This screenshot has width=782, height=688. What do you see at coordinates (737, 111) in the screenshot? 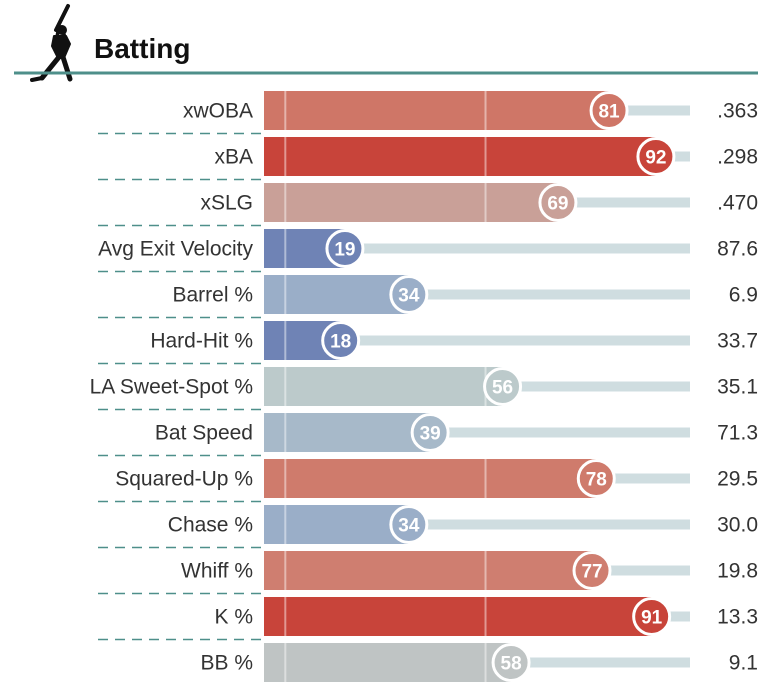
I see `stat-value: .363` at bounding box center [737, 111].